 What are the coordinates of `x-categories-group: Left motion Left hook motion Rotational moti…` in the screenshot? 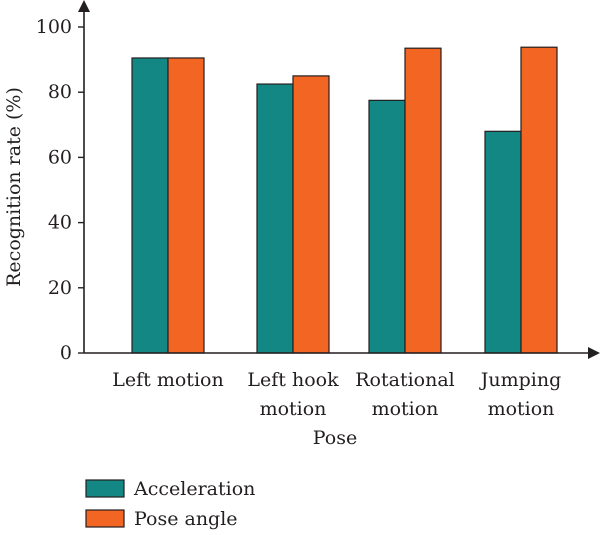 It's located at (336, 394).